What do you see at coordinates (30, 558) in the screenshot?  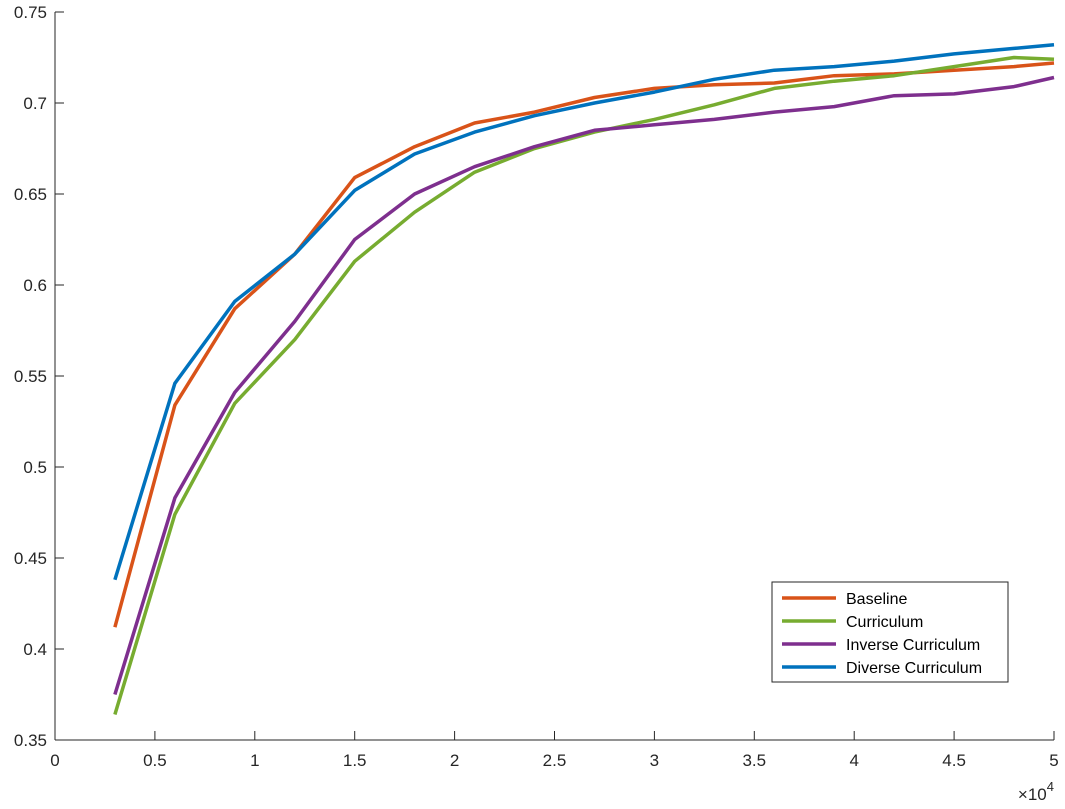 I see `y-tick-label: 0.45` at bounding box center [30, 558].